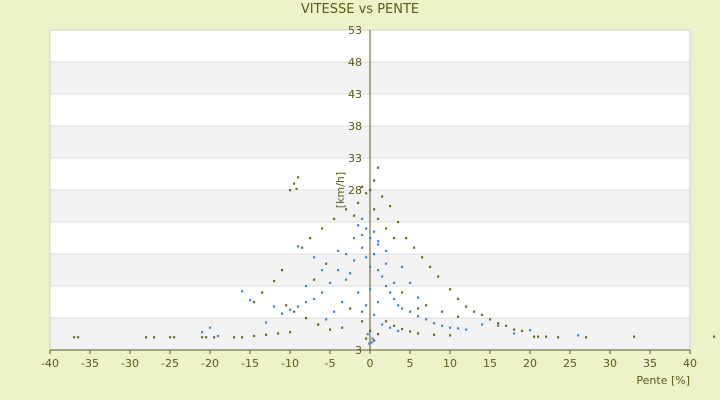 The image size is (720, 400). What do you see at coordinates (570, 363) in the screenshot?
I see `x-tick-label: 25` at bounding box center [570, 363].